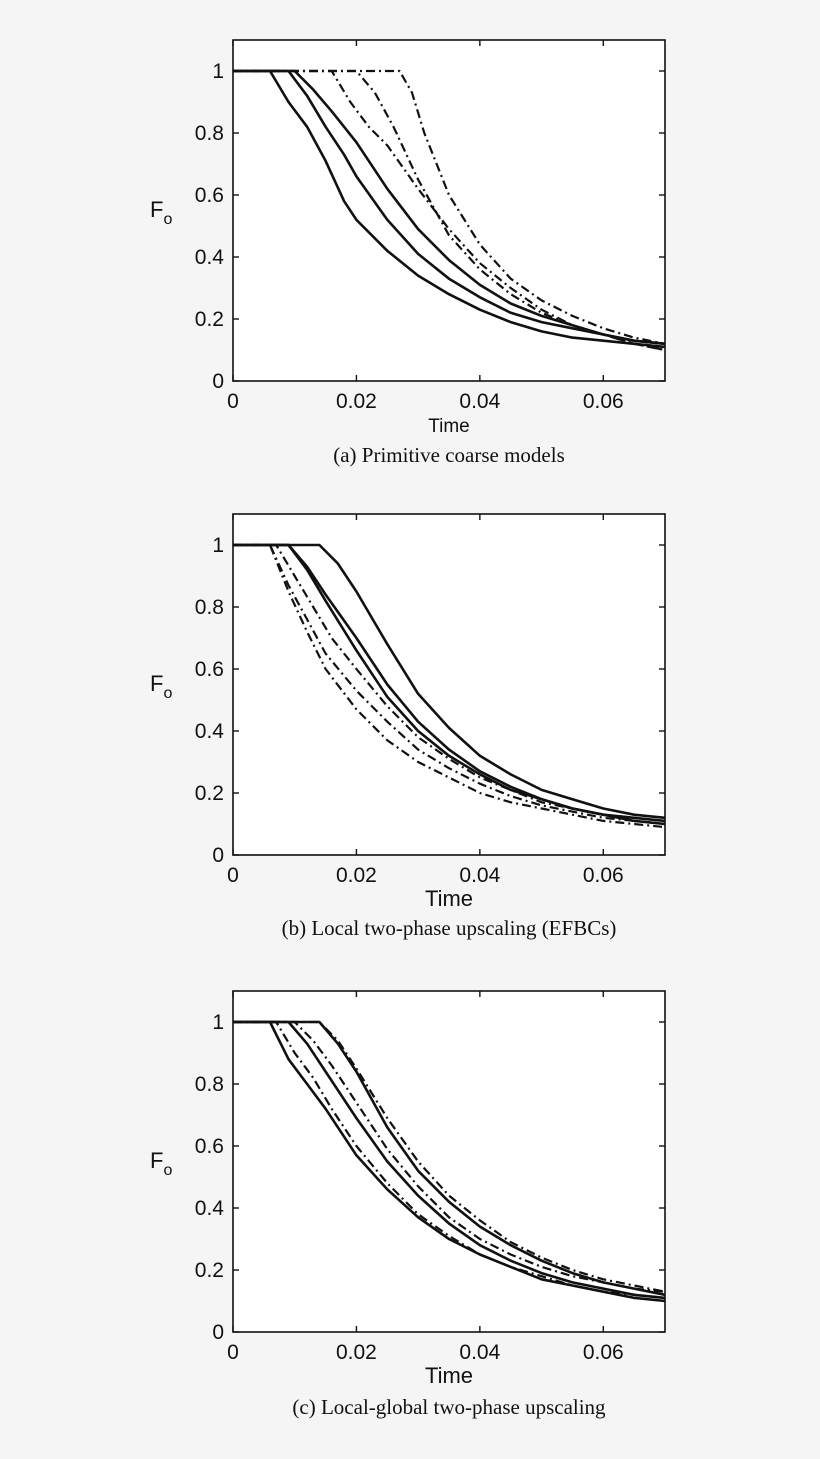 The image size is (820, 1459). Describe the element at coordinates (449, 928) in the screenshot. I see `caption: (b) Local two-phase upscaling (EFBCs)` at that location.